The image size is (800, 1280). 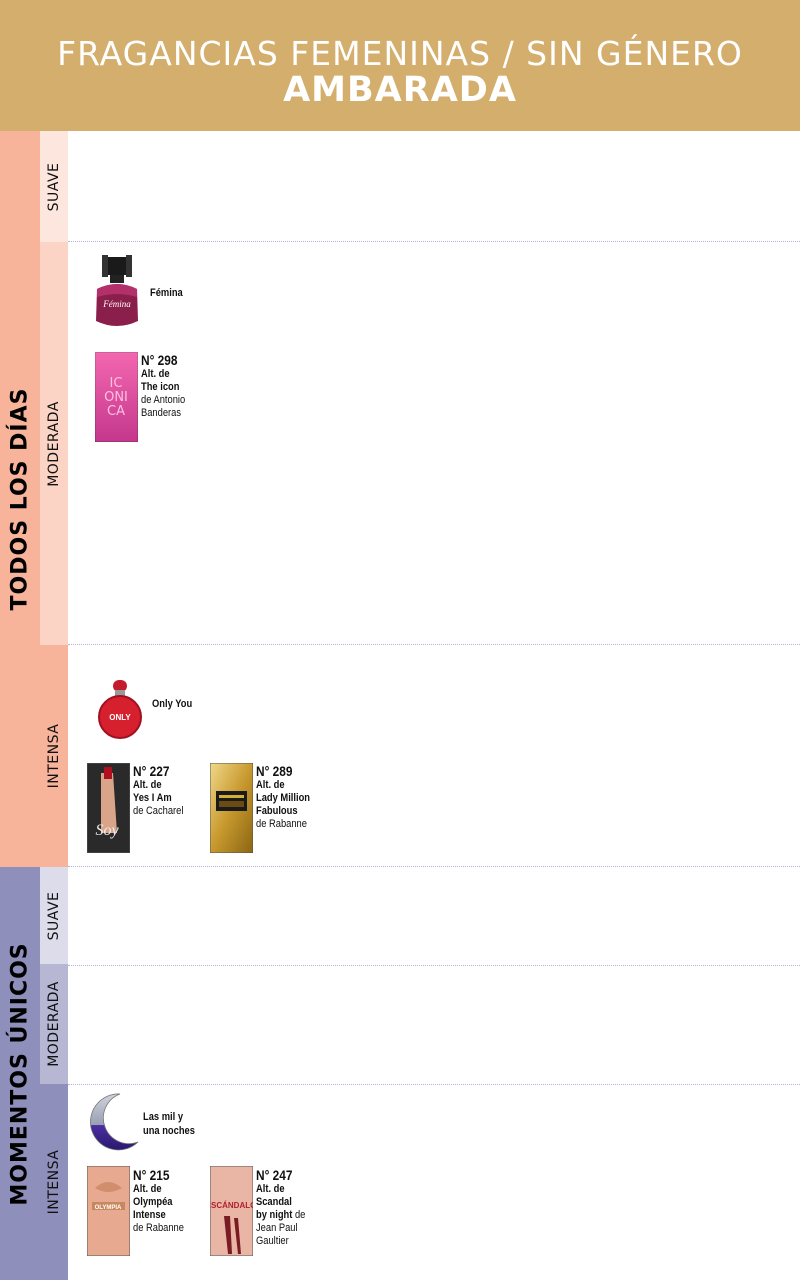 What do you see at coordinates (160, 387) in the screenshot?
I see `reference-name: The icon` at bounding box center [160, 387].